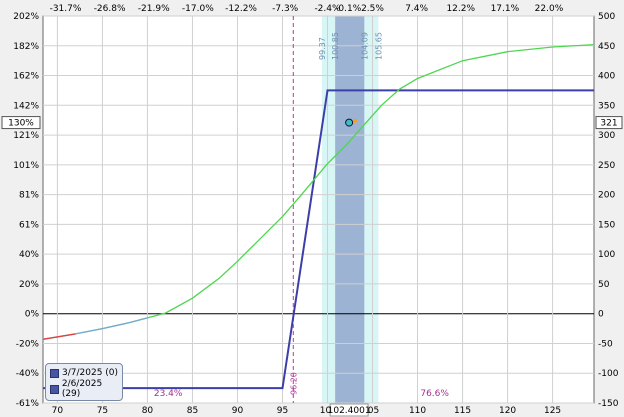 The width and height of the screenshot is (624, 417). What do you see at coordinates (335, 46) in the screenshot?
I see `band-edge-label: 100.85` at bounding box center [335, 46].